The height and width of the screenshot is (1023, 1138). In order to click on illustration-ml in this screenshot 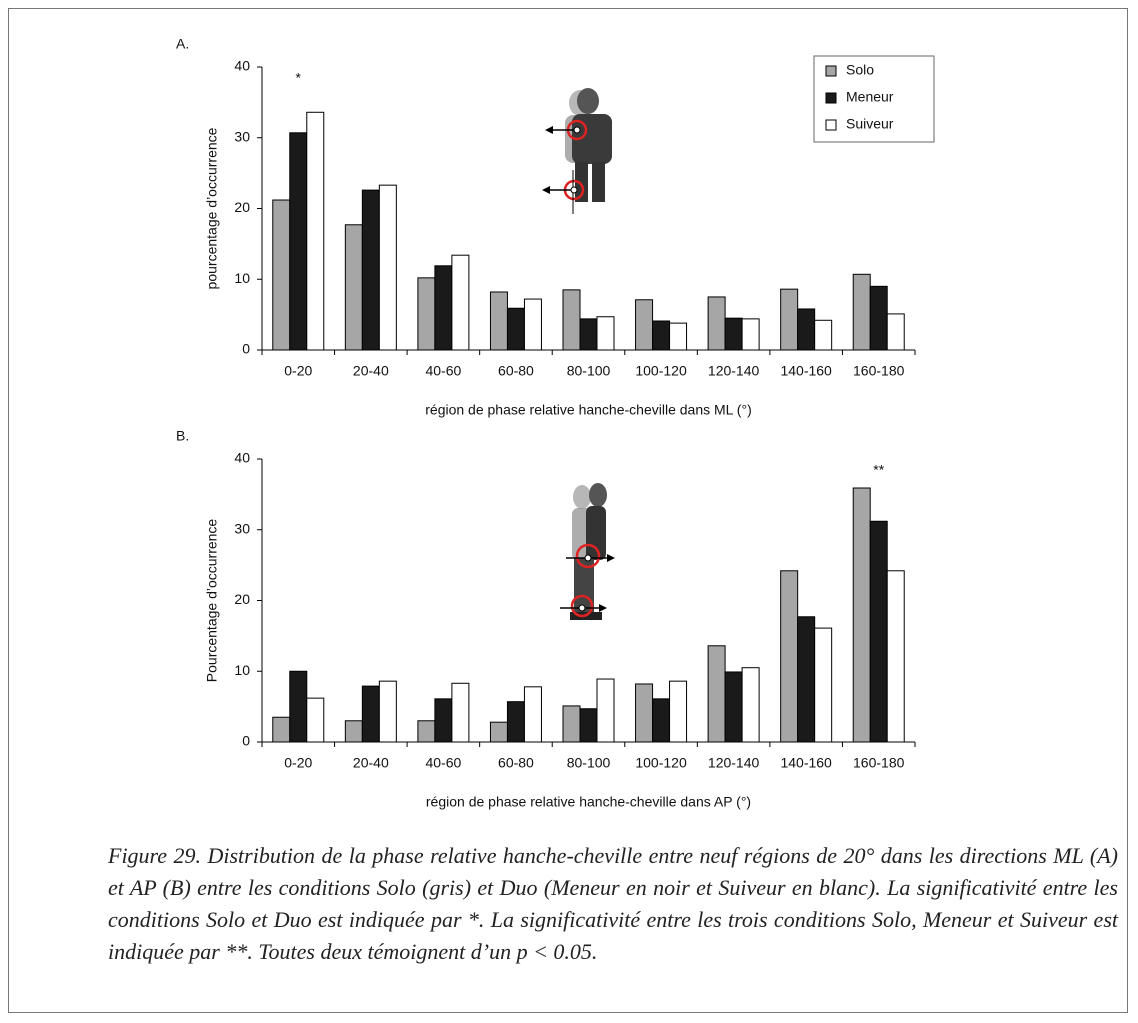, I will do `click(577, 151)`.